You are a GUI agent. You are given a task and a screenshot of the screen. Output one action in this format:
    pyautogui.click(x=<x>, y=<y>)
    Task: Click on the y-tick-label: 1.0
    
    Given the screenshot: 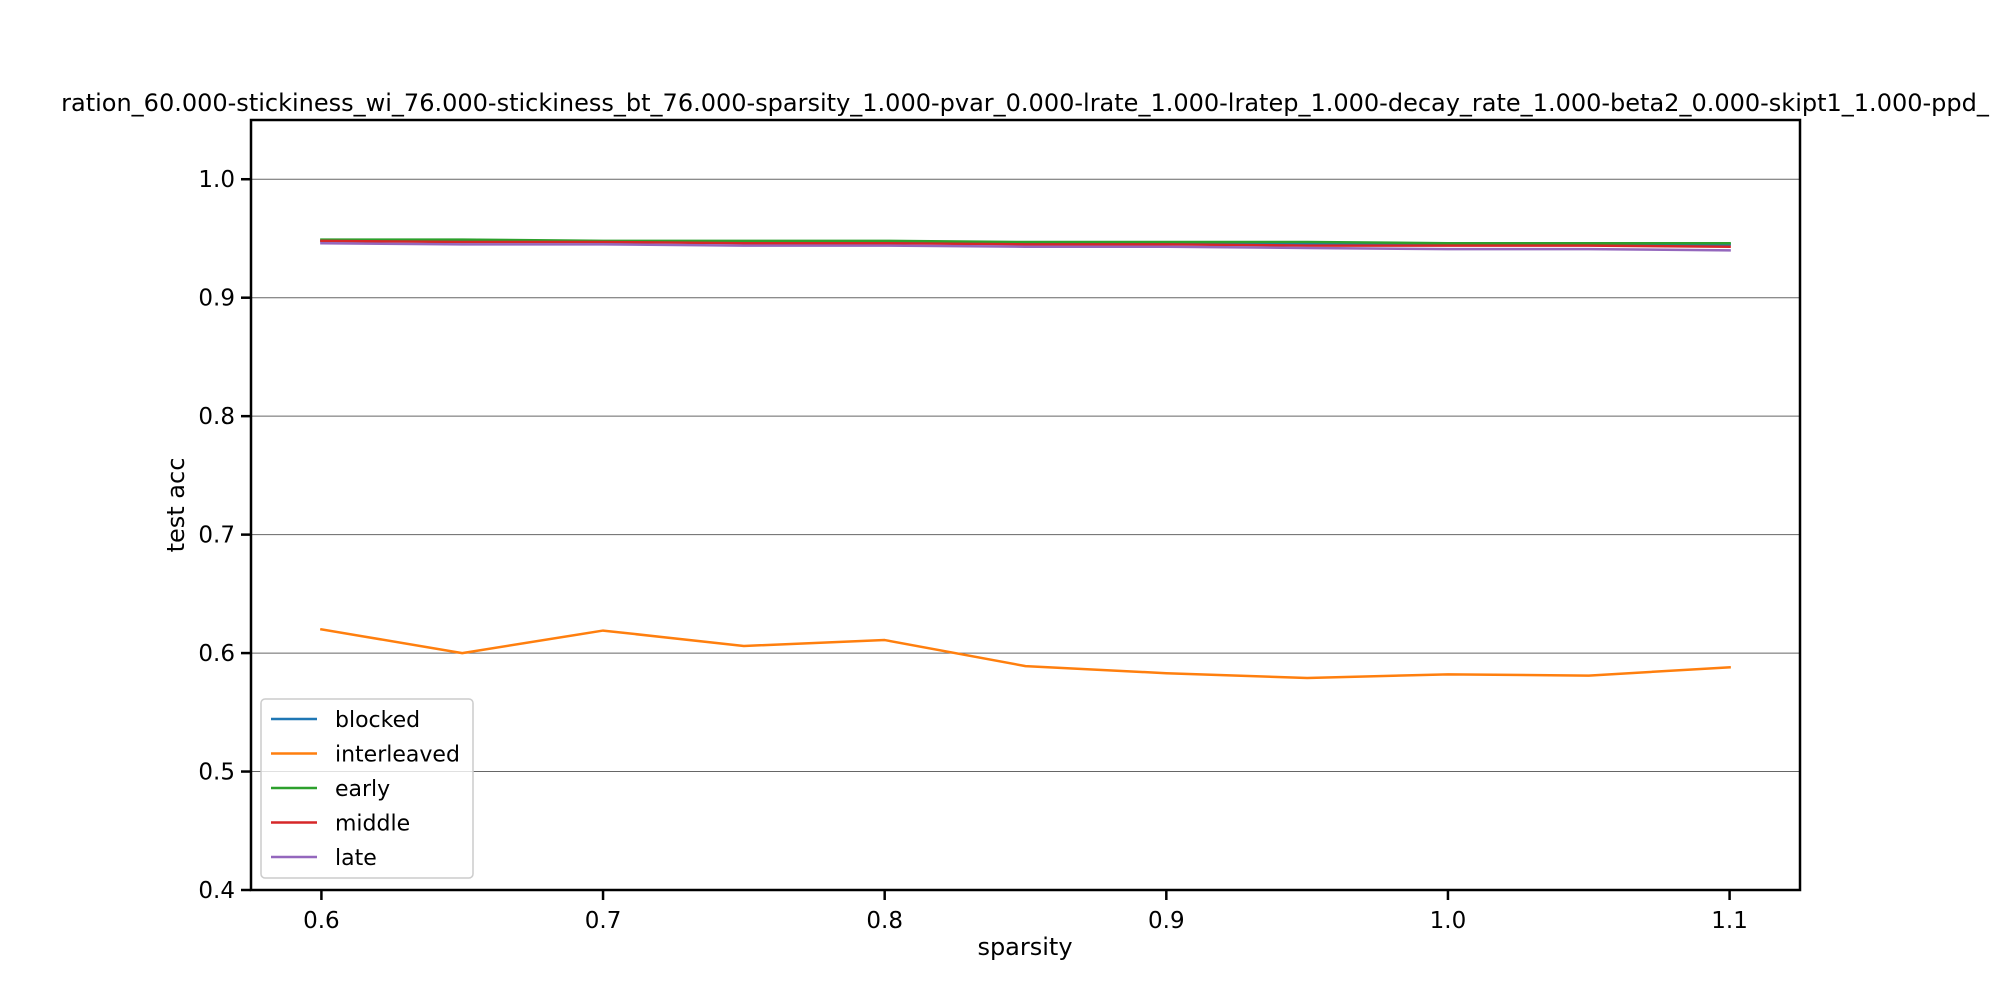 What is the action you would take?
    pyautogui.click(x=216, y=180)
    